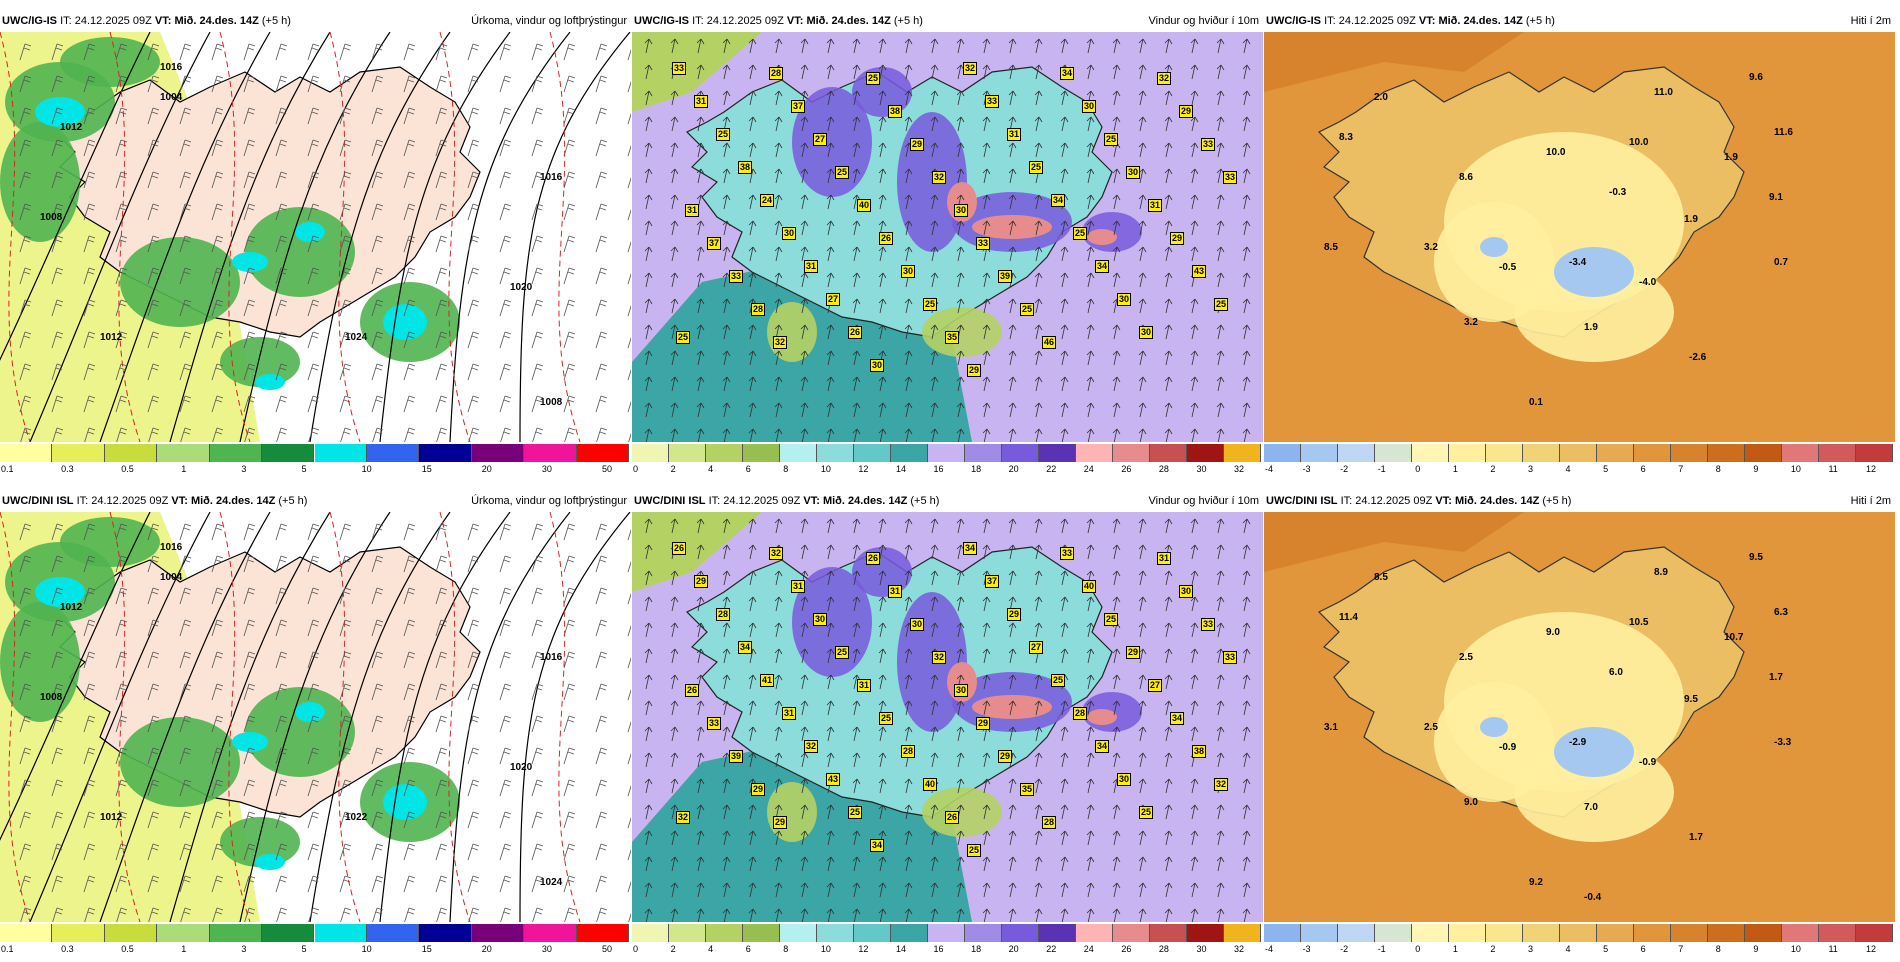 The height and width of the screenshot is (962, 1900). I want to click on temperature-label: 2.0, so click(1381, 97).